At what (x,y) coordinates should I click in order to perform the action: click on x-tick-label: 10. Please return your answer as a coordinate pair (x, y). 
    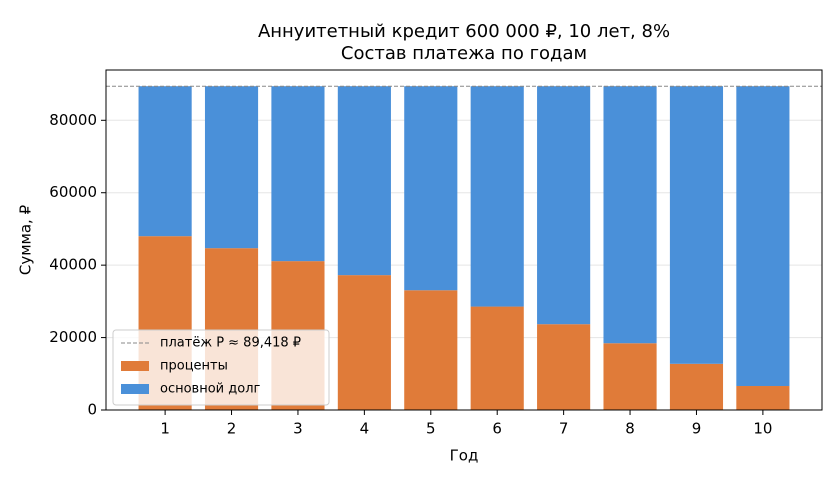
    Looking at the image, I should click on (762, 429).